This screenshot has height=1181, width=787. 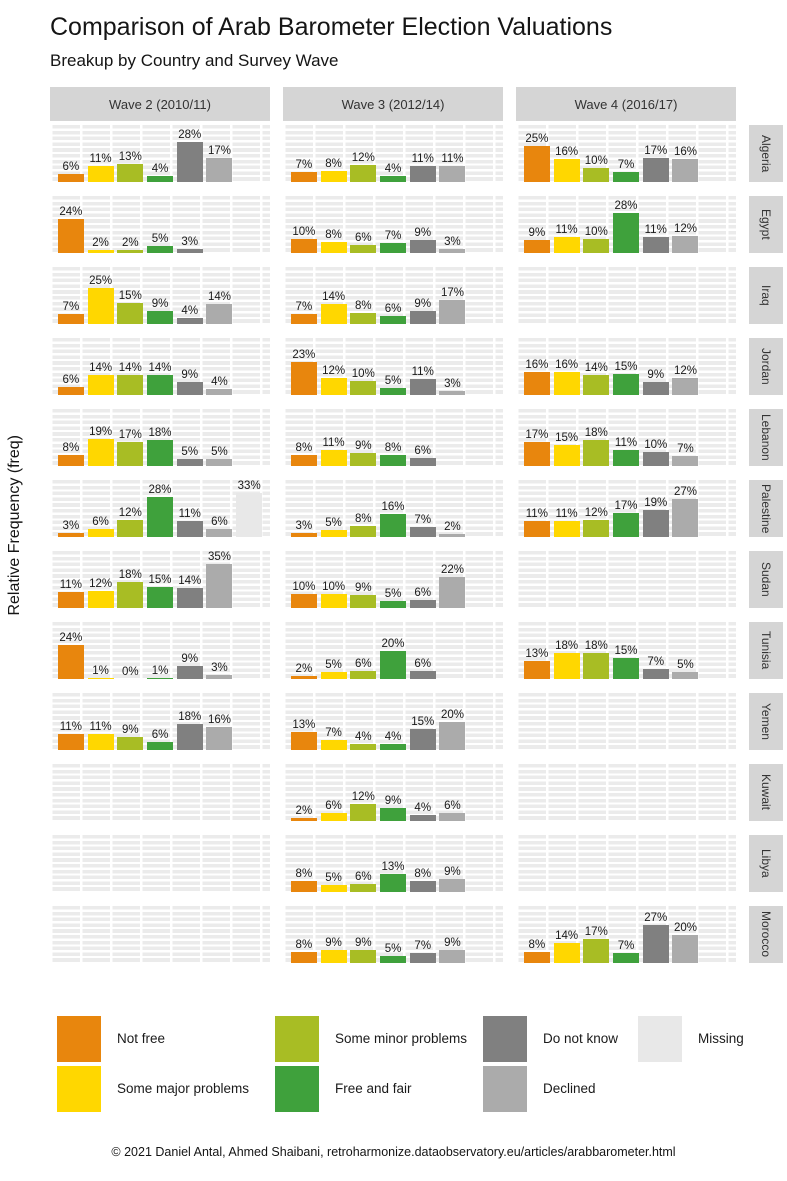 What do you see at coordinates (656, 444) in the screenshot?
I see `bar-value-label: 10%` at bounding box center [656, 444].